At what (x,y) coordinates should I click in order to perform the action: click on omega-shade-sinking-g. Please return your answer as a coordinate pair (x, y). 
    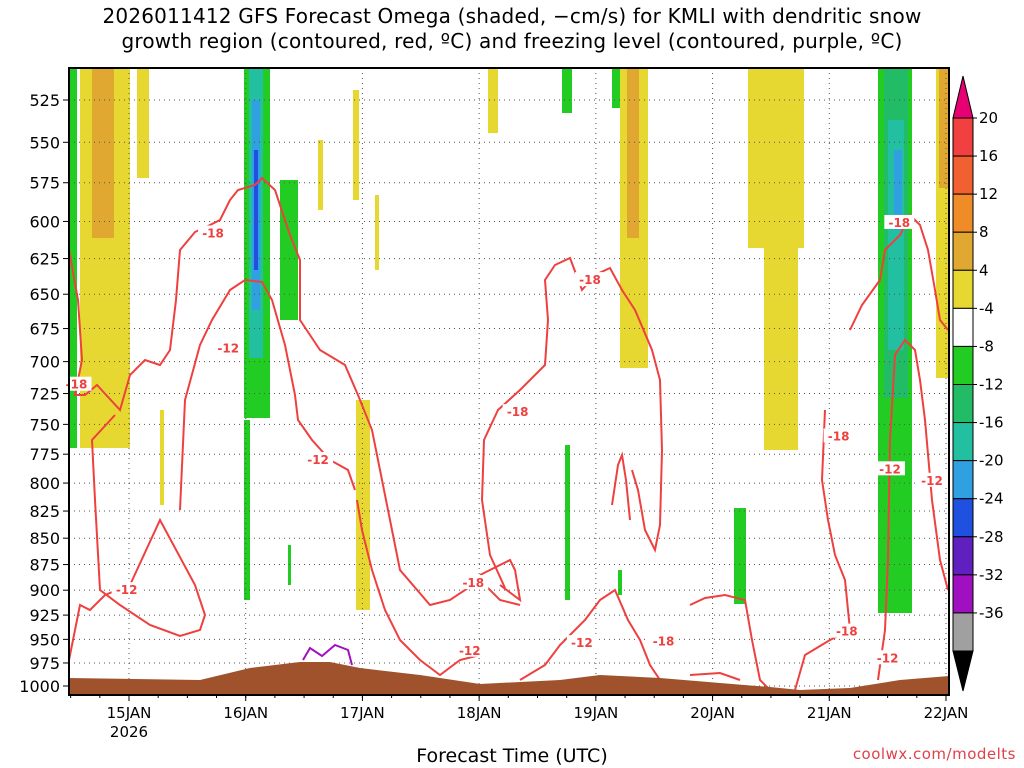
    Looking at the image, I should click on (289, 250).